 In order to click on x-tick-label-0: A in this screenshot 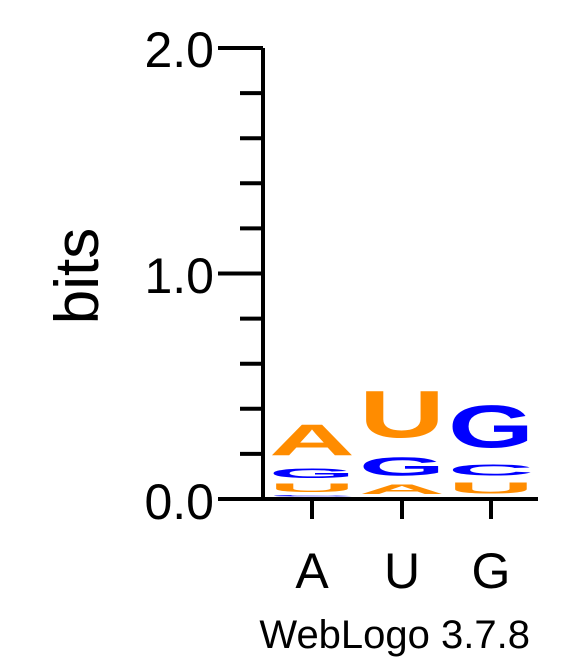, I will do `click(312, 571)`.